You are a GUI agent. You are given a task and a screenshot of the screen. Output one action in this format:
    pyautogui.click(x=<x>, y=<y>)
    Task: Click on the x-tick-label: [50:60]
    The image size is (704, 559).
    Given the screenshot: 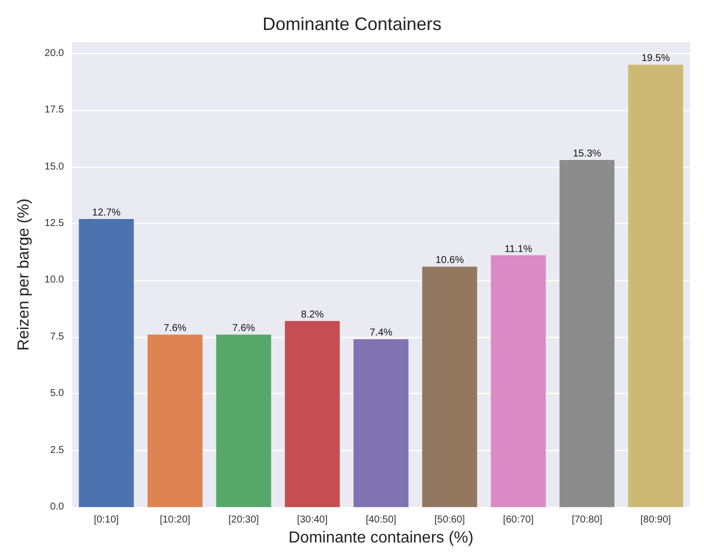 What is the action you would take?
    pyautogui.click(x=450, y=520)
    